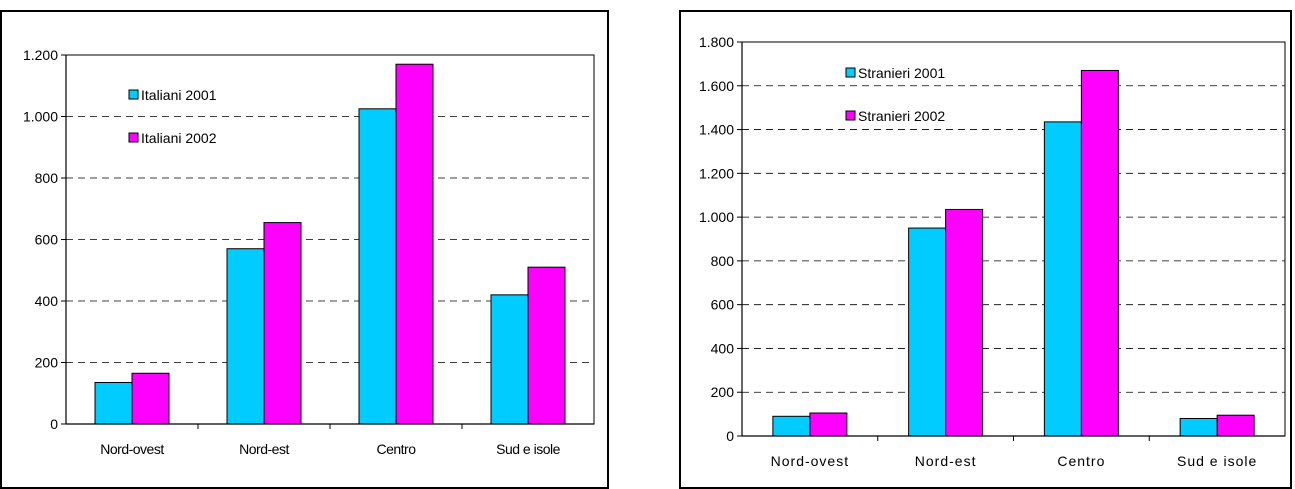  I want to click on stranieri-ytick-label: 400, so click(723, 348).